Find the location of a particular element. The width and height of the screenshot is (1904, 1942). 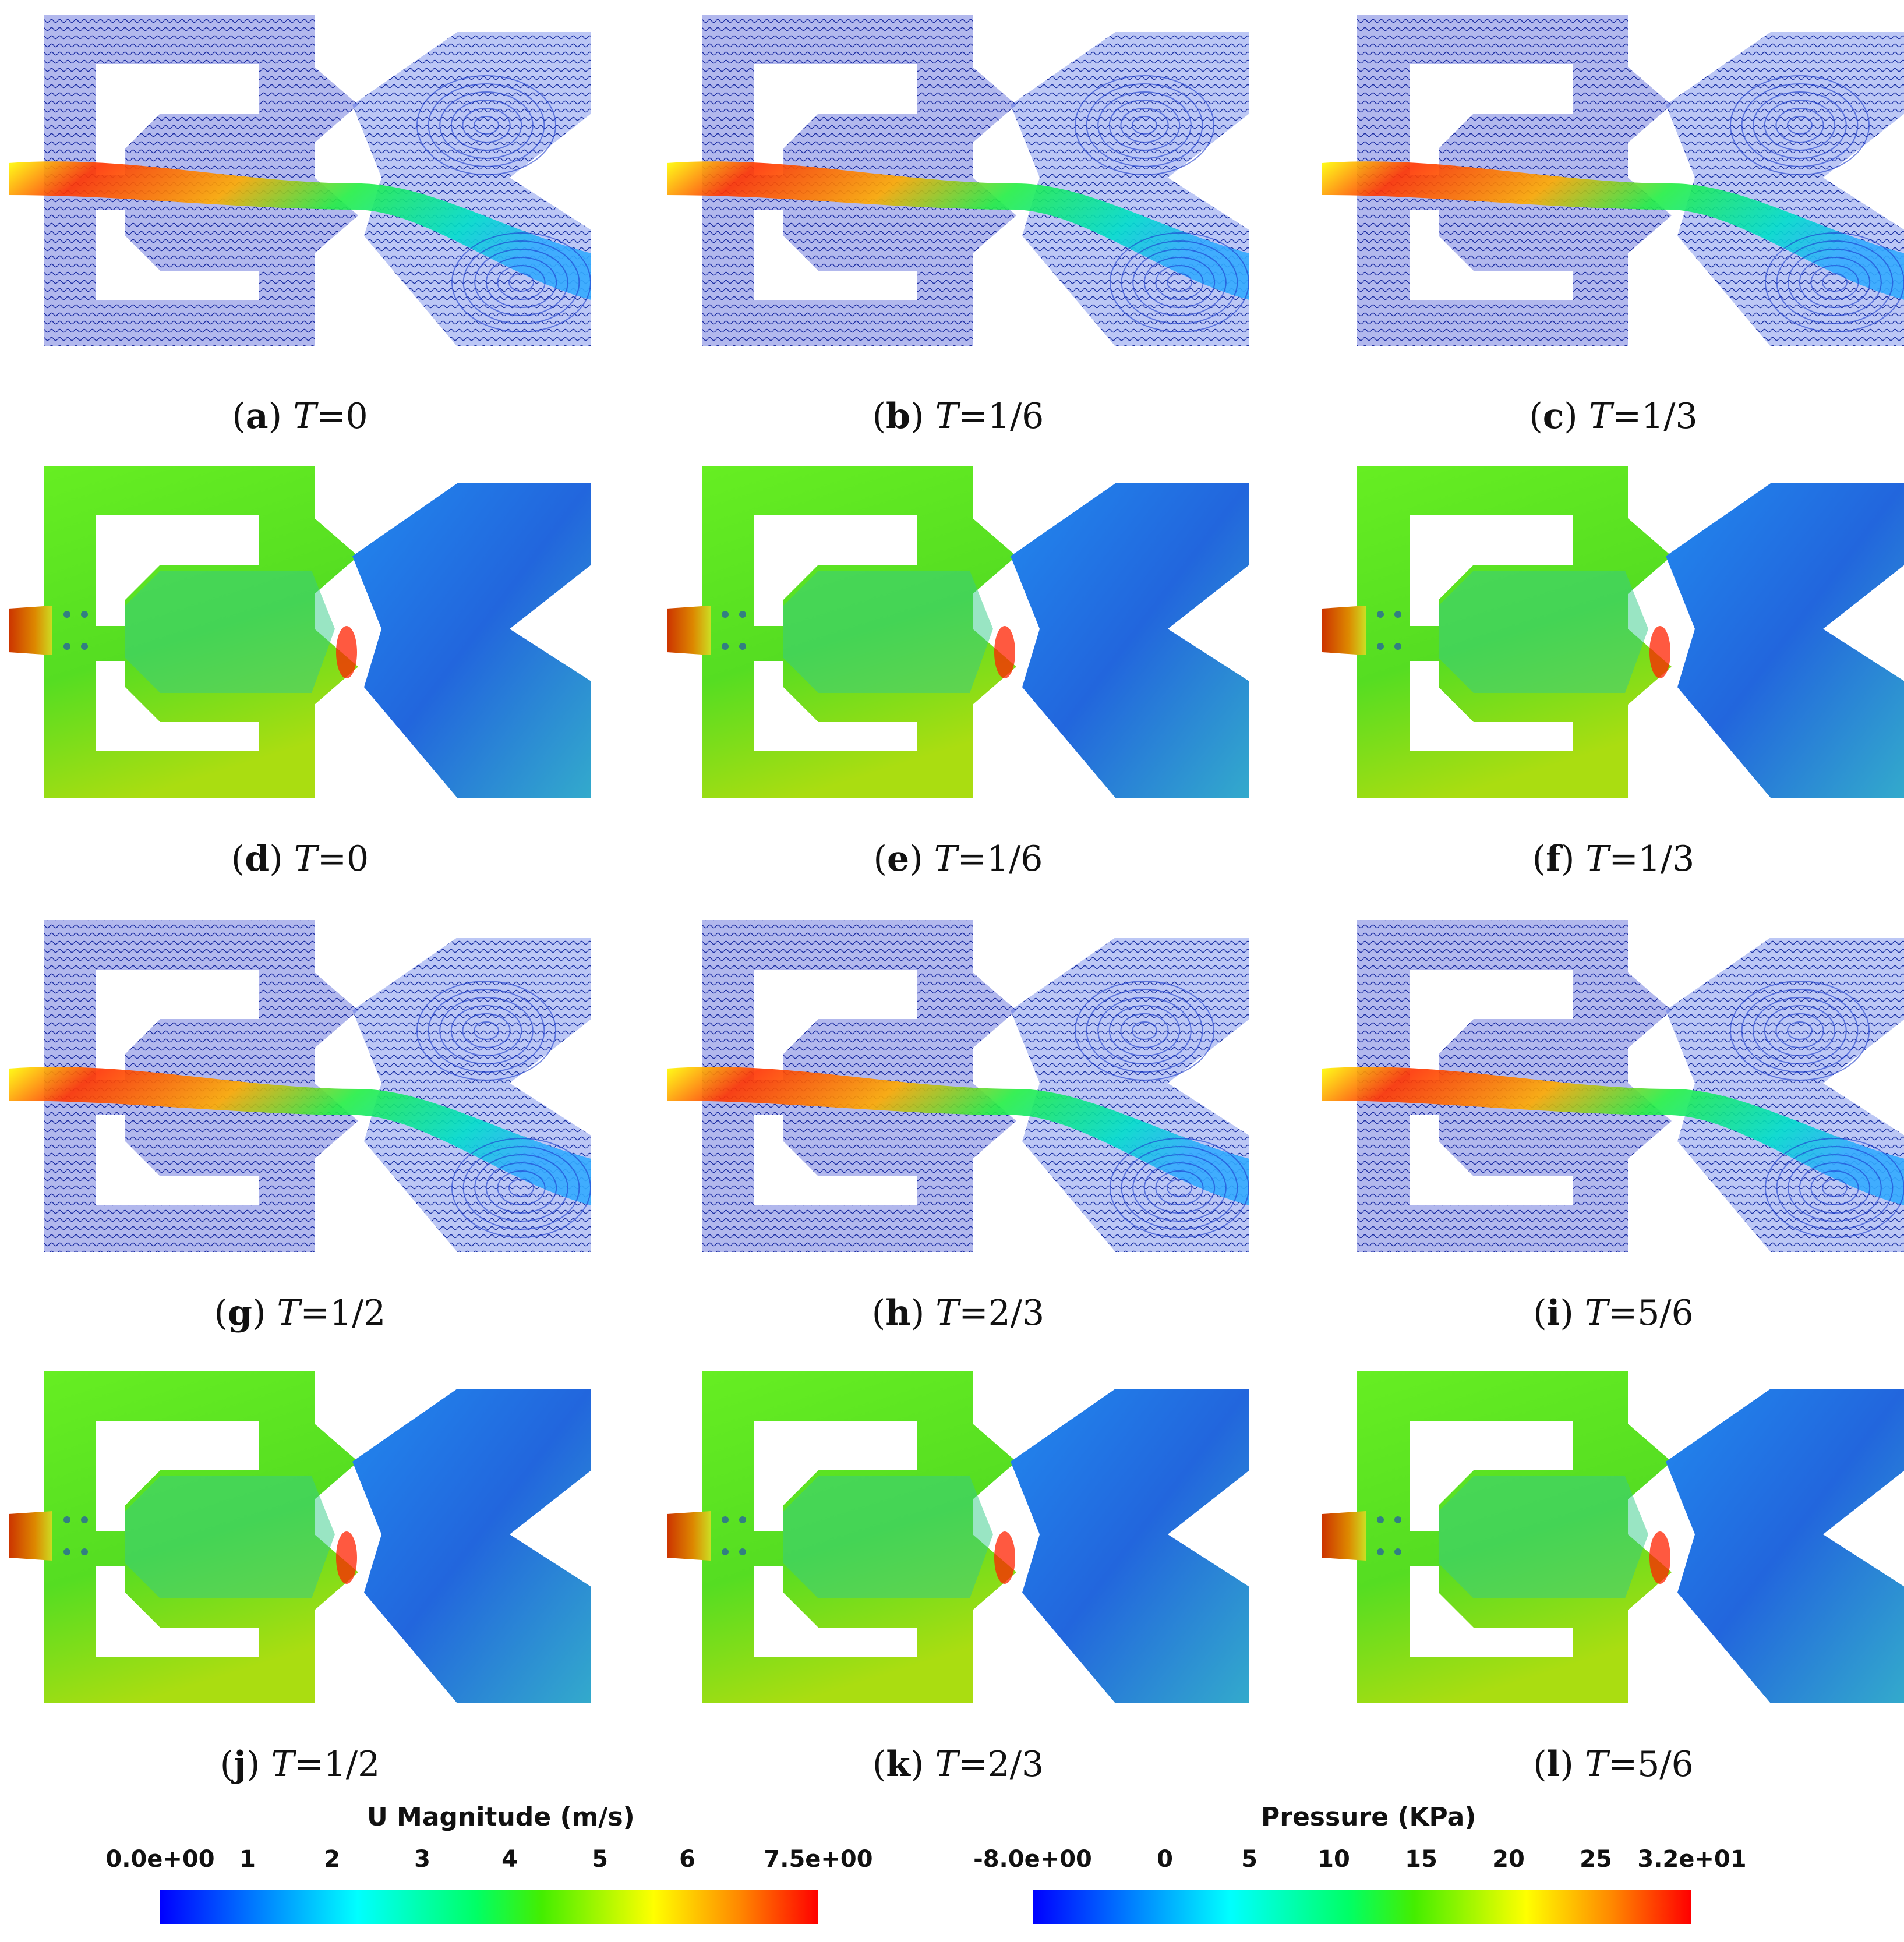

panel-caption-h: (h) T=2/3 is located at coordinates (958, 1313).